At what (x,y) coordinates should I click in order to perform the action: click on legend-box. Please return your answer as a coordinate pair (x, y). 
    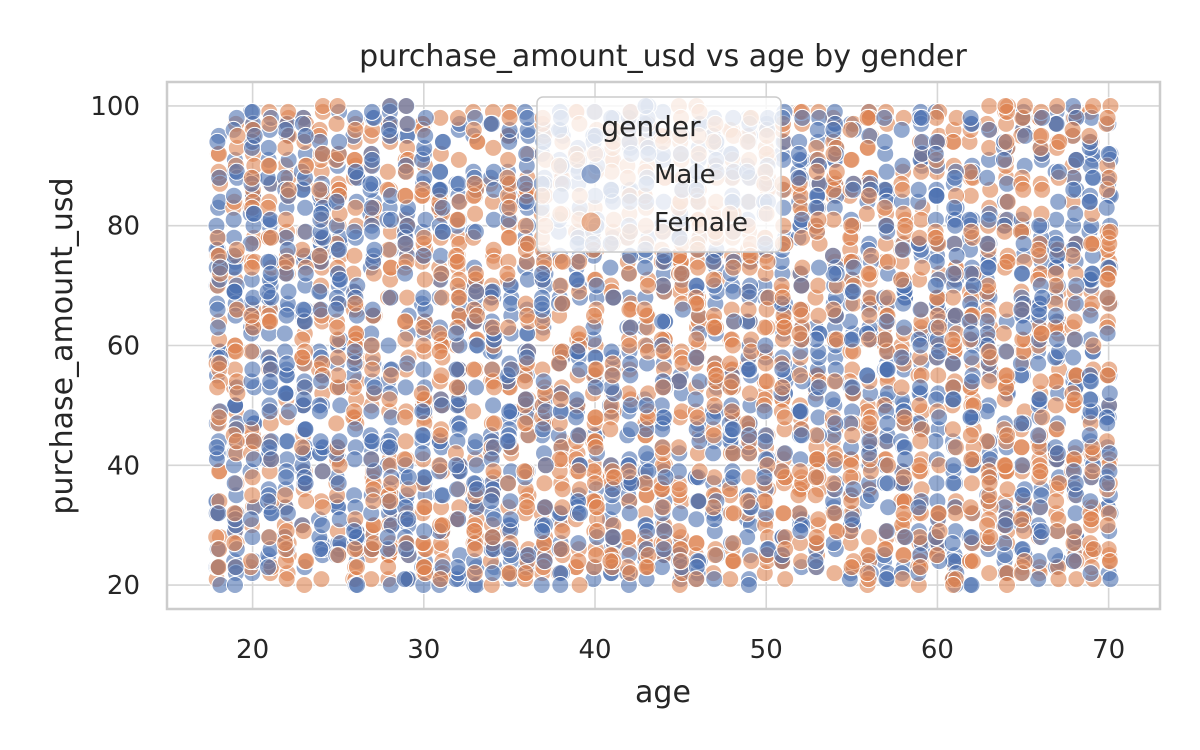
    Looking at the image, I should click on (659, 174).